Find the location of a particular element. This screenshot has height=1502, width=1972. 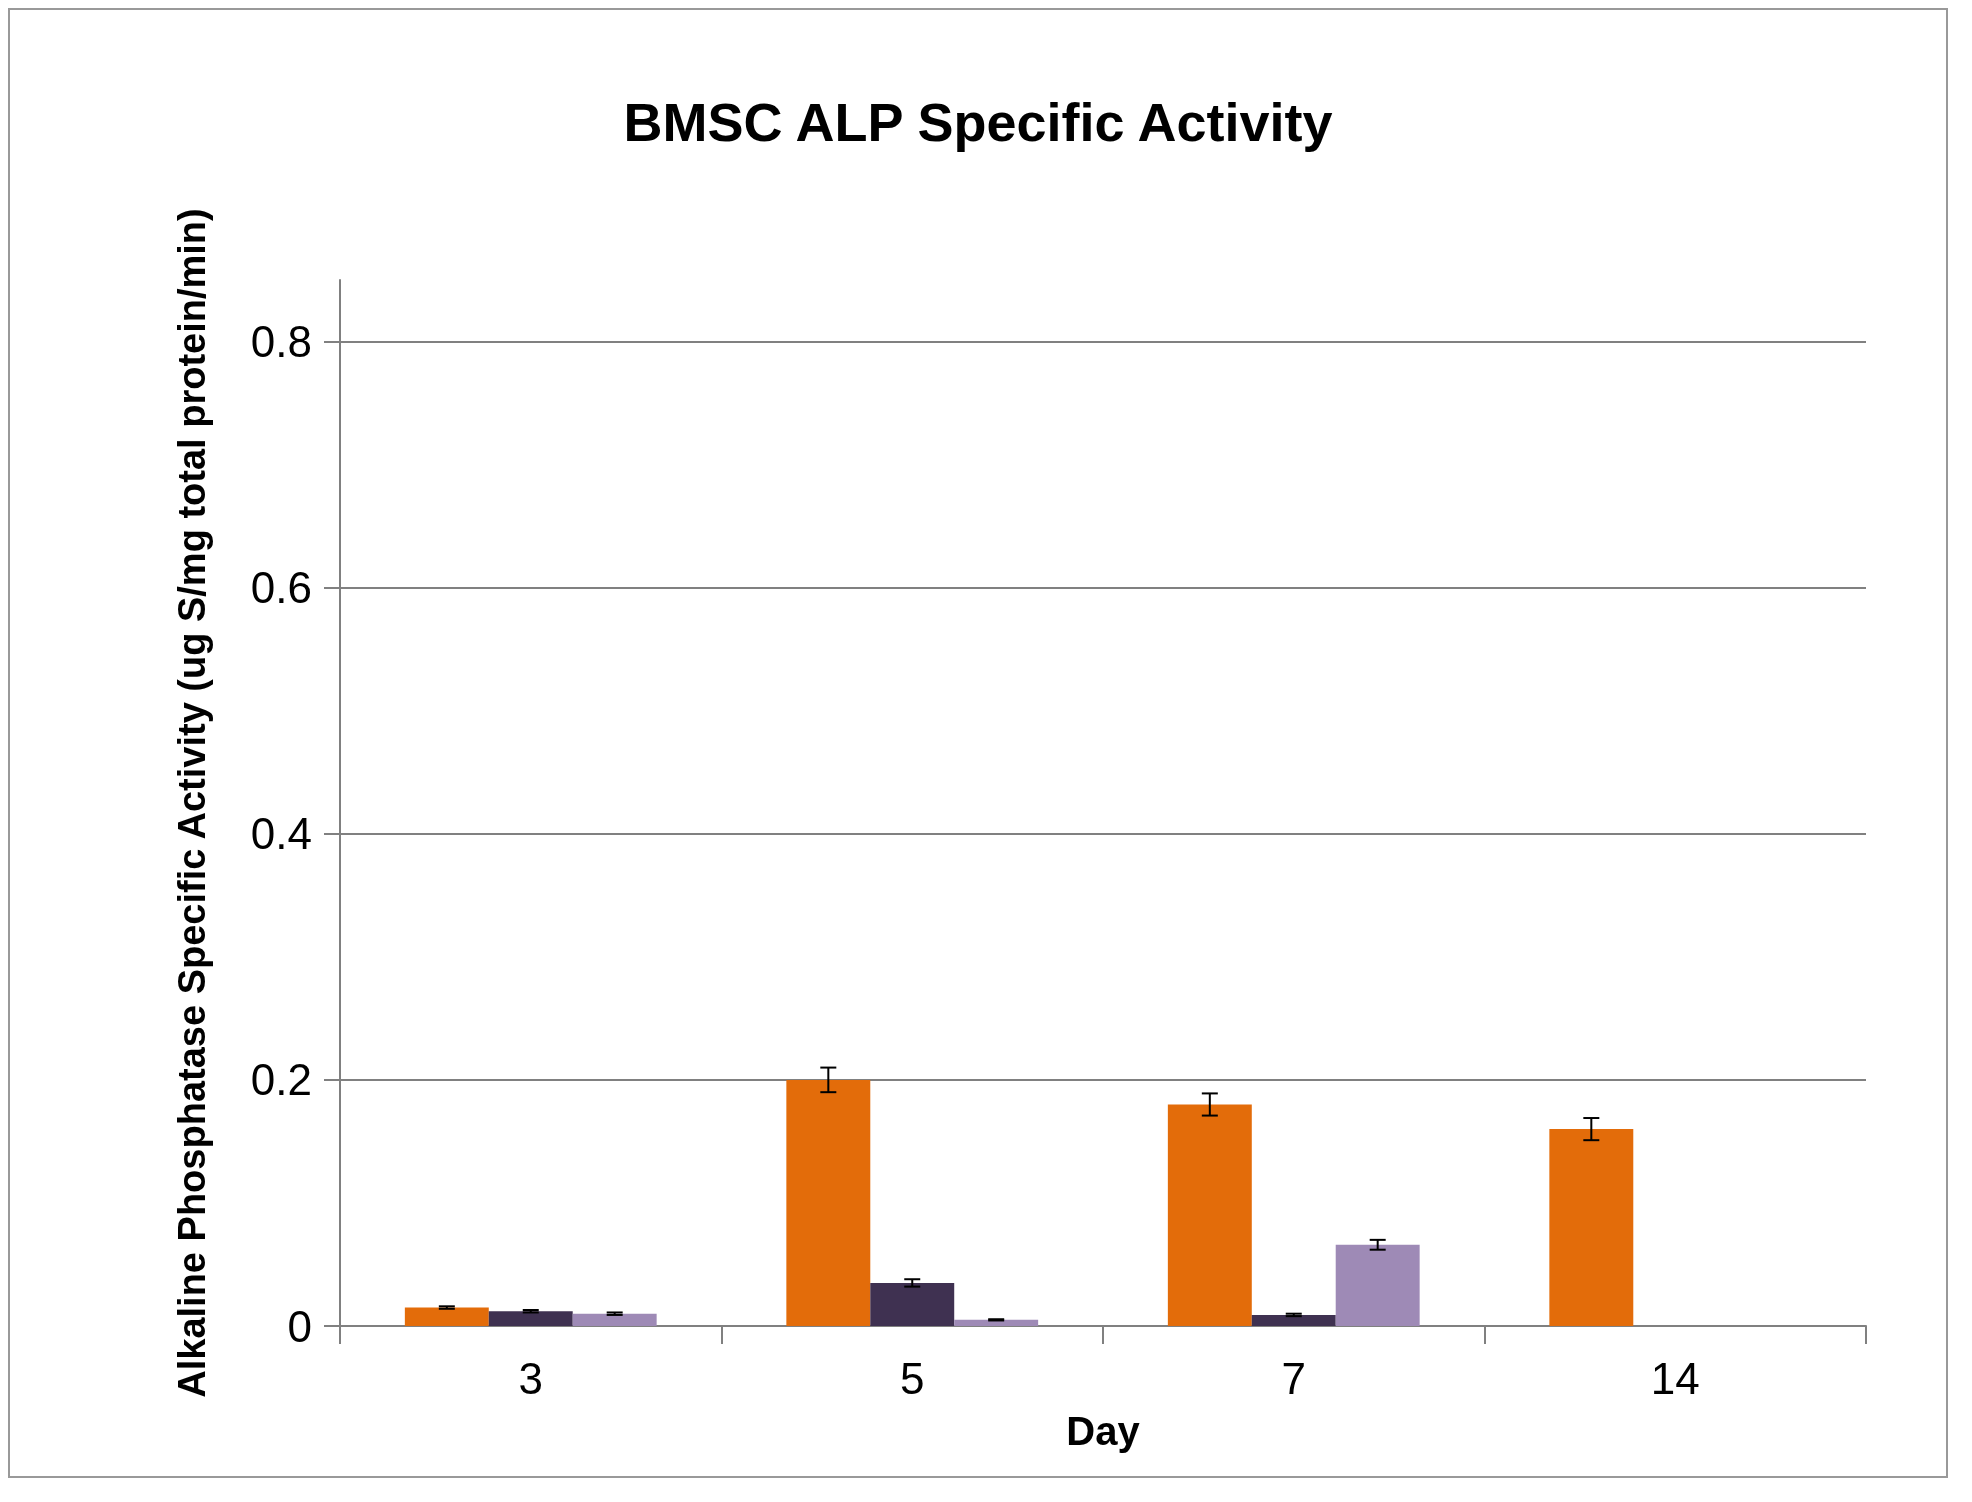

y-tick-label: 0 is located at coordinates (299, 1326).